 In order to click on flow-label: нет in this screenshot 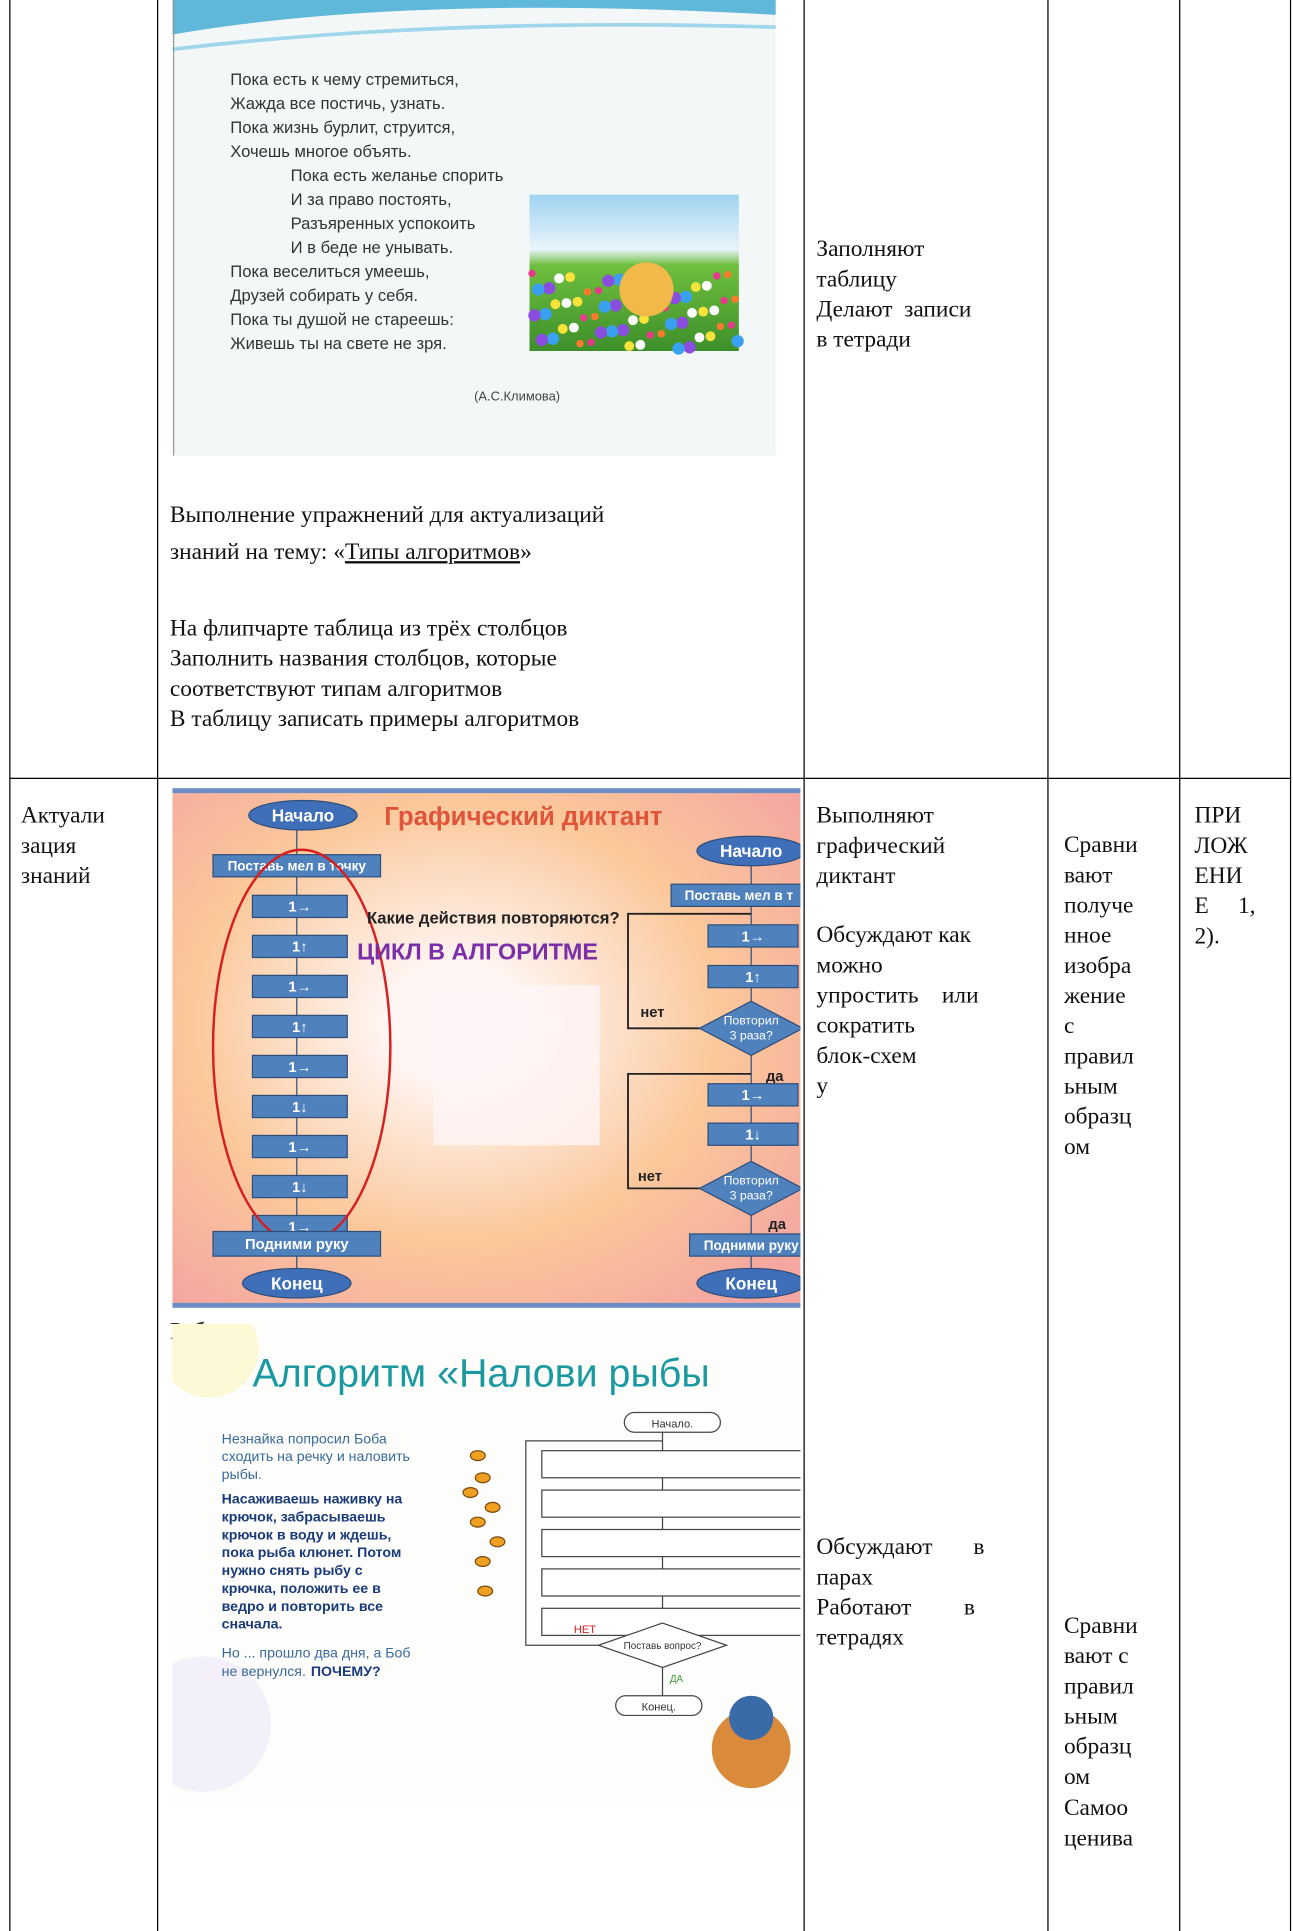, I will do `click(652, 1013)`.